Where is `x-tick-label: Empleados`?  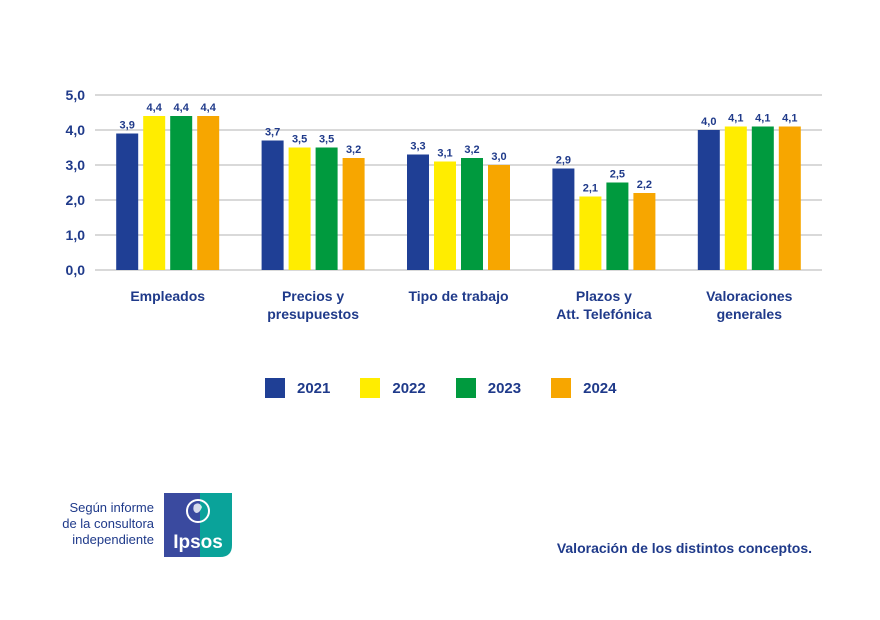 x-tick-label: Empleados is located at coordinates (167, 296).